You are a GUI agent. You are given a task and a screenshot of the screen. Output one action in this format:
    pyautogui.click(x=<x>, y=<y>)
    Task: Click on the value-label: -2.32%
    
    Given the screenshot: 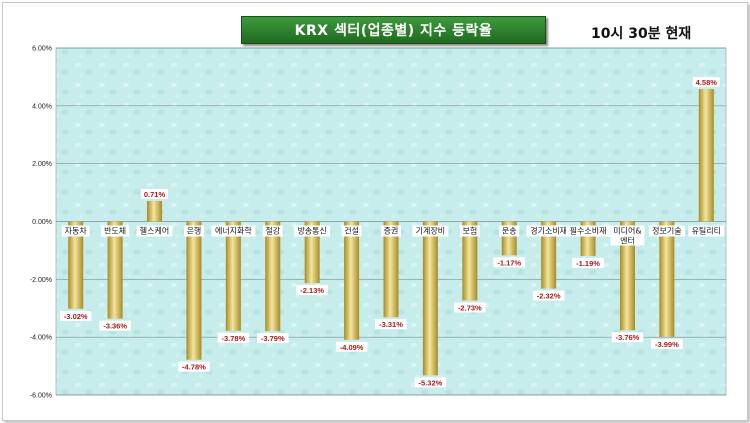 What is the action you would take?
    pyautogui.click(x=549, y=296)
    